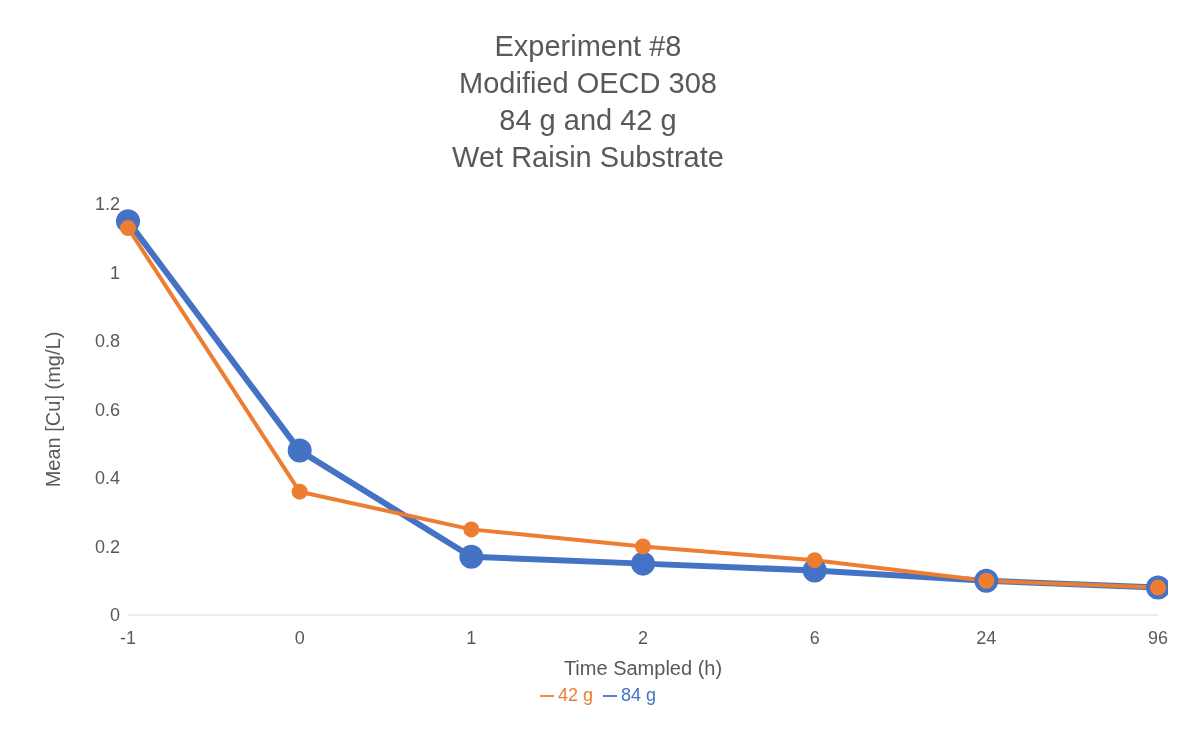 The image size is (1178, 740). What do you see at coordinates (1158, 637) in the screenshot?
I see `x-tick-label: 96` at bounding box center [1158, 637].